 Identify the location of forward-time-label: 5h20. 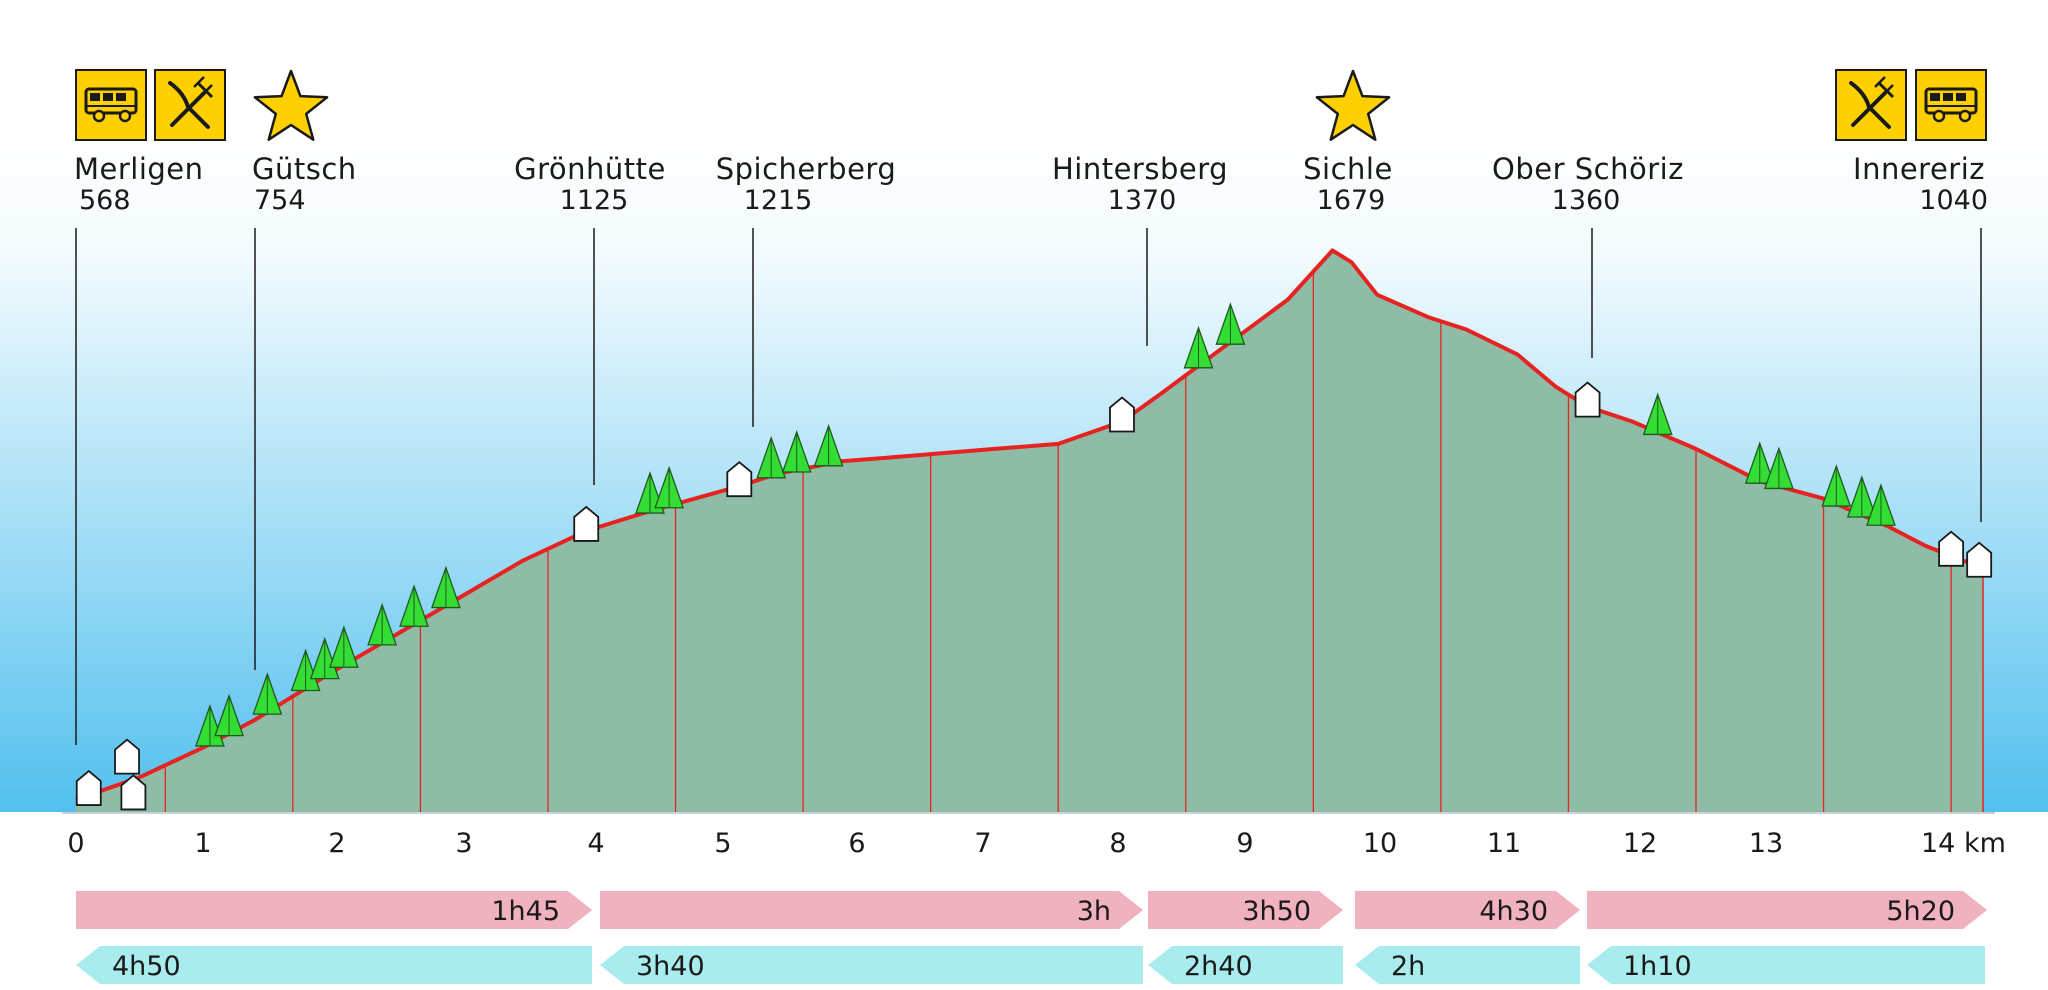
(1920, 911).